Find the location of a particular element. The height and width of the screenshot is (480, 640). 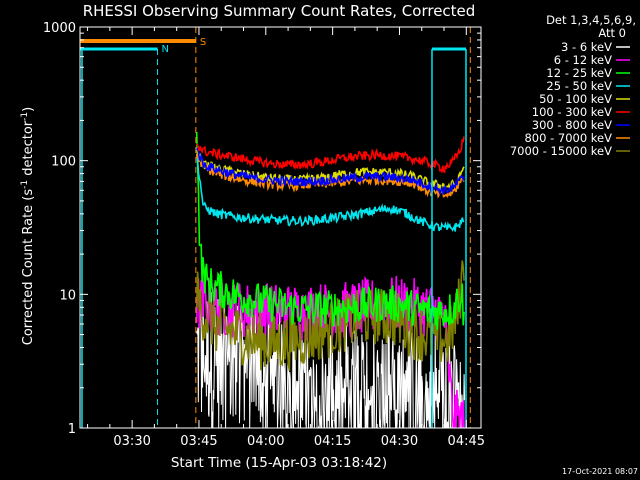

y-tick-label: 1 is located at coordinates (72, 429).